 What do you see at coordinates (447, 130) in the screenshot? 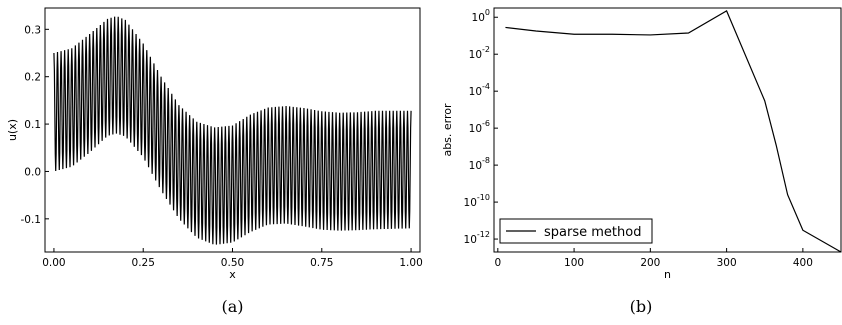
I see `panel-b-y-axis-label: abs. error` at bounding box center [447, 130].